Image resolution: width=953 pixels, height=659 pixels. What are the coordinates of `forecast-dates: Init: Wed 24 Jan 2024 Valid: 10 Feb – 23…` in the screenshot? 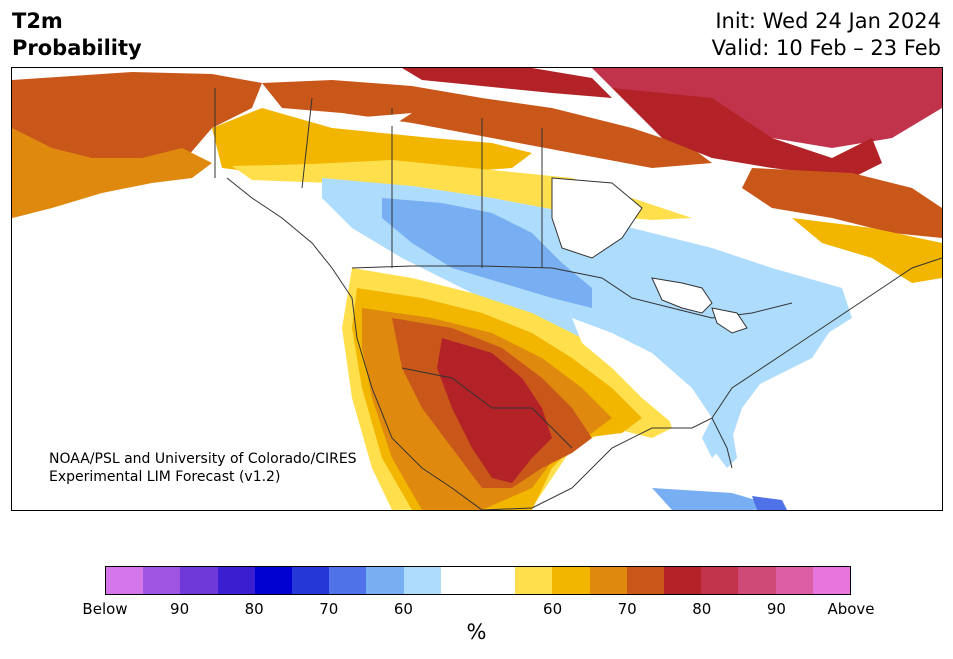 It's located at (826, 35).